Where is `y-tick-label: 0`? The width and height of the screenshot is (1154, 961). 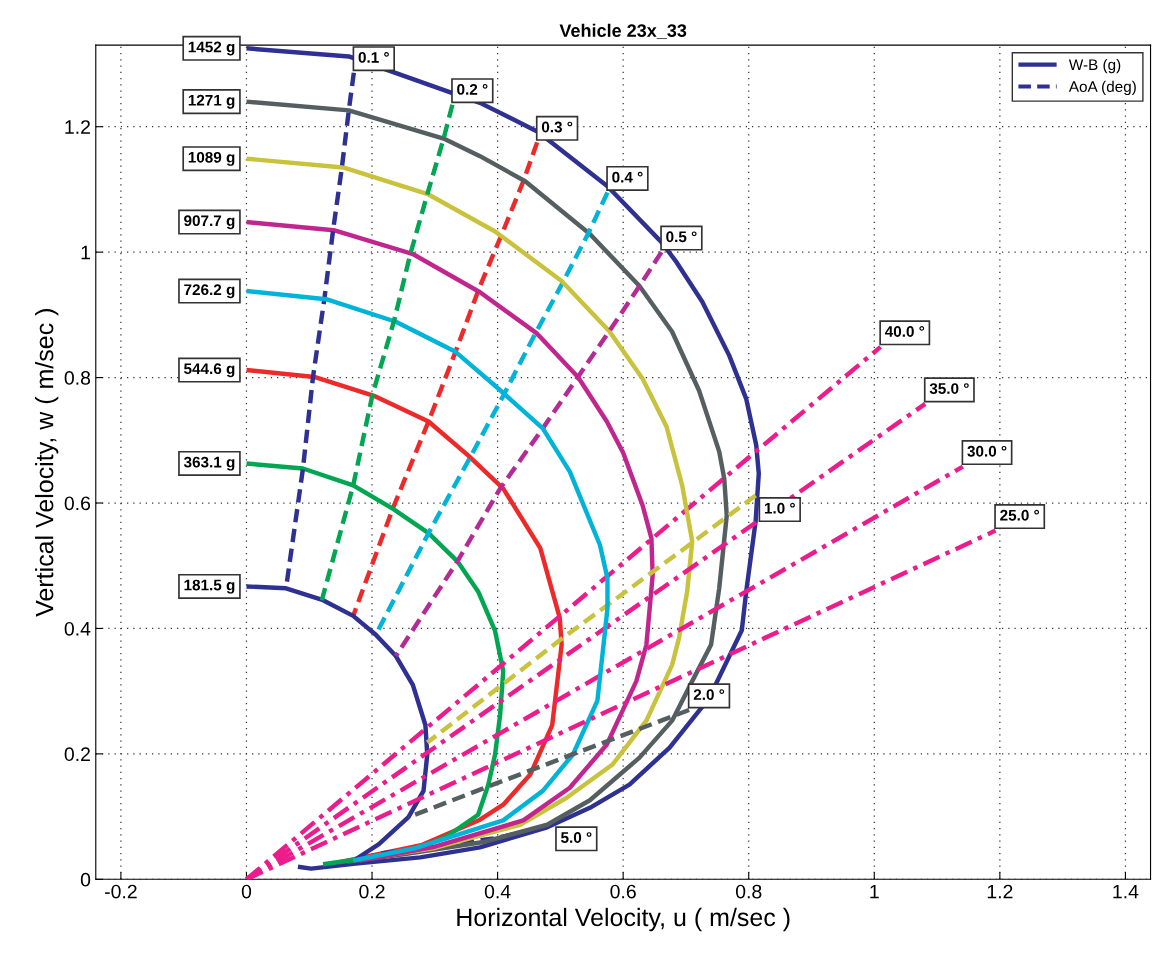
y-tick-label: 0 is located at coordinates (85, 879).